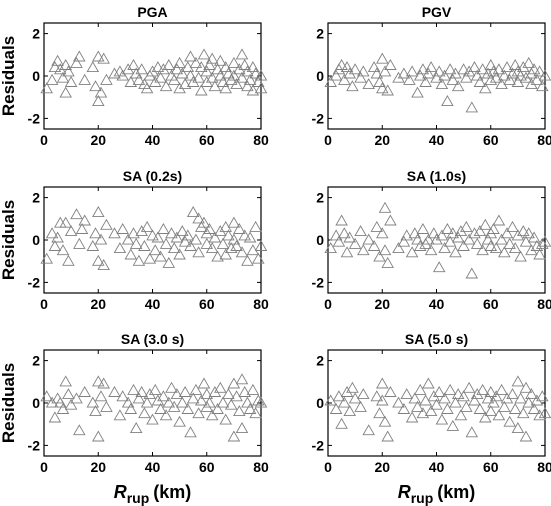  Describe the element at coordinates (134, 240) in the screenshot. I see `panel-2: SA (0.2s) 0 20 40 60 80 -2 0 2 Residuals` at that location.